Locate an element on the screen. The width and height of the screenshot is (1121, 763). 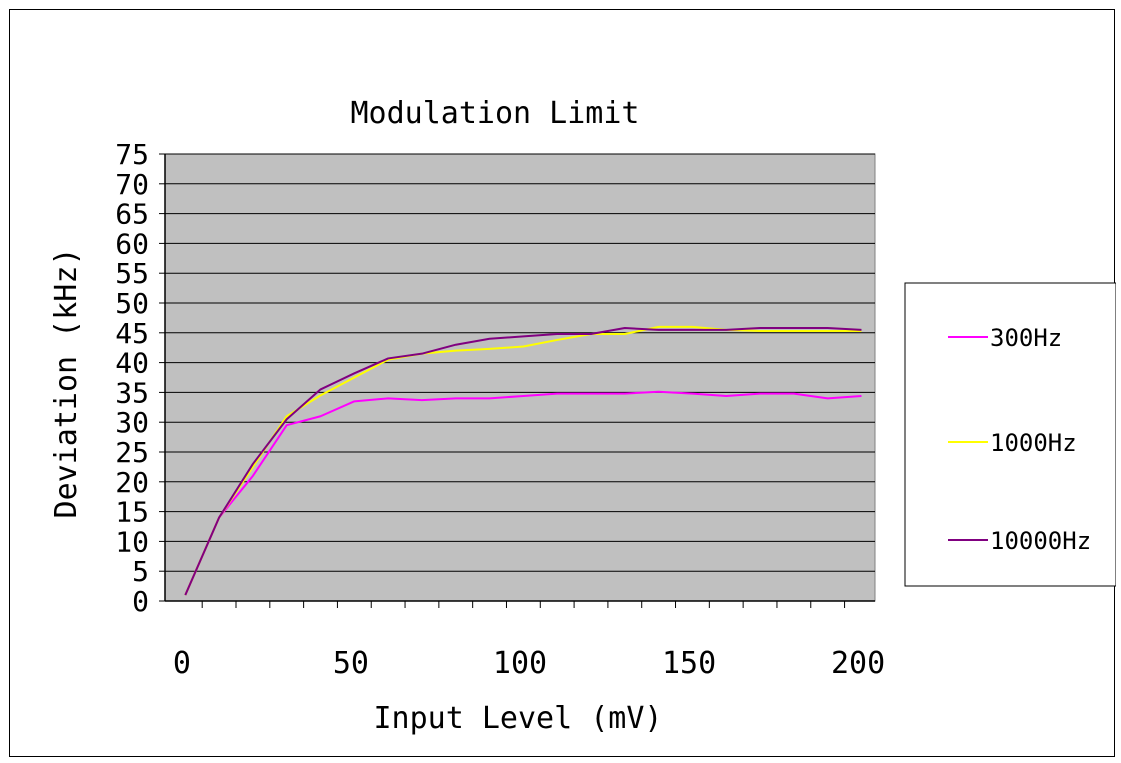
legend-label: 1000Hz is located at coordinates (1033, 443).